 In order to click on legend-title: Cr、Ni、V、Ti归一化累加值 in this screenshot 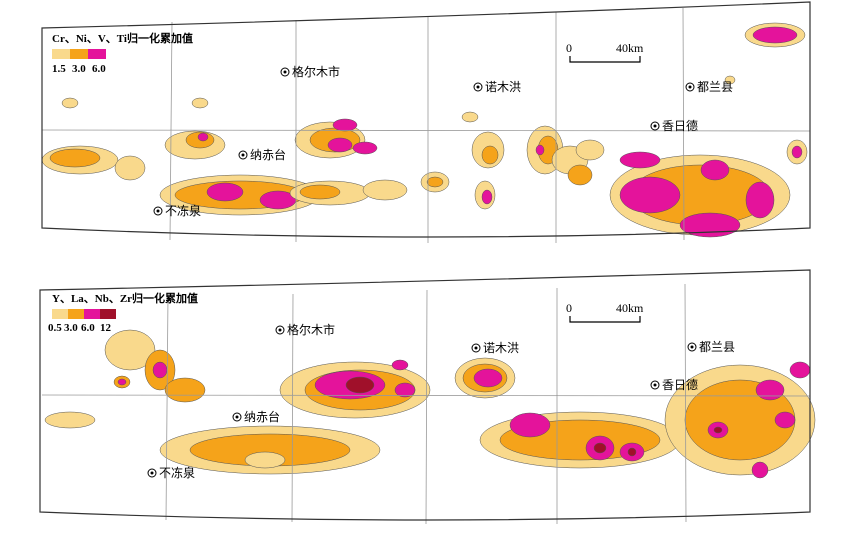, I will do `click(122, 38)`.